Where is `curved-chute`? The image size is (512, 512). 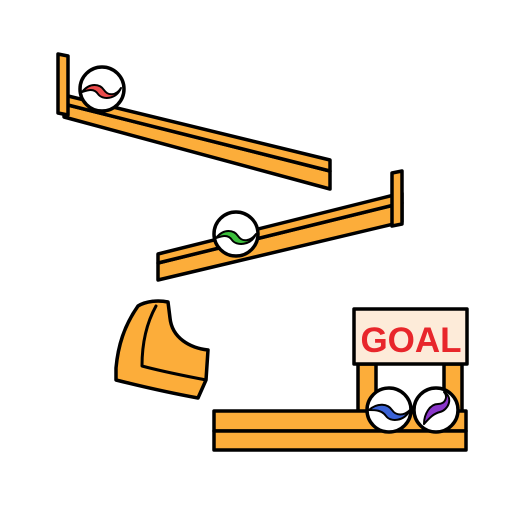
curved-chute is located at coordinates (162, 349).